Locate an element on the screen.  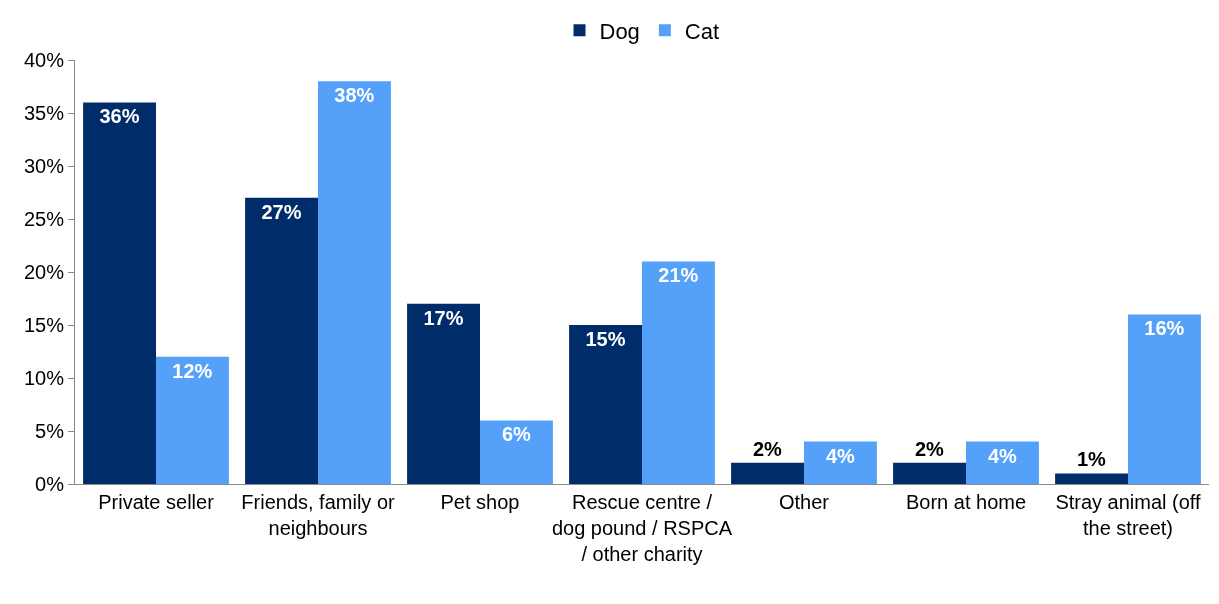
data-label: 12% is located at coordinates (192, 370).